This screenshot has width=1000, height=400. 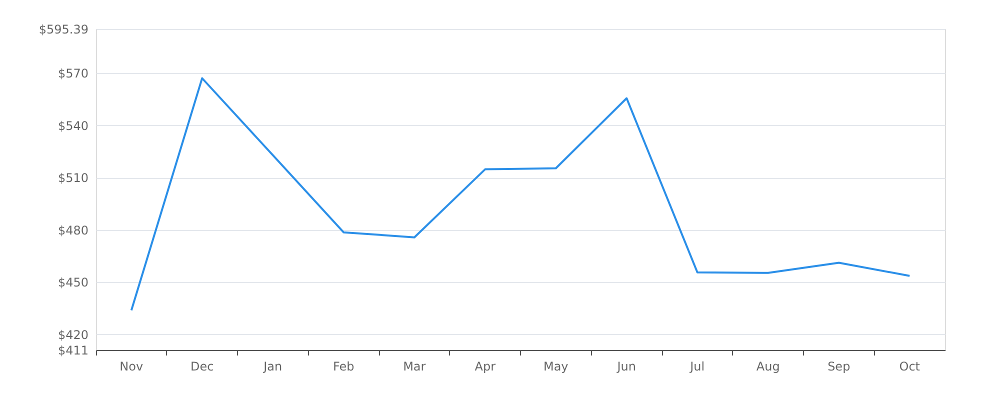 What do you see at coordinates (63, 29) in the screenshot?
I see `y-tick-label: $595.39` at bounding box center [63, 29].